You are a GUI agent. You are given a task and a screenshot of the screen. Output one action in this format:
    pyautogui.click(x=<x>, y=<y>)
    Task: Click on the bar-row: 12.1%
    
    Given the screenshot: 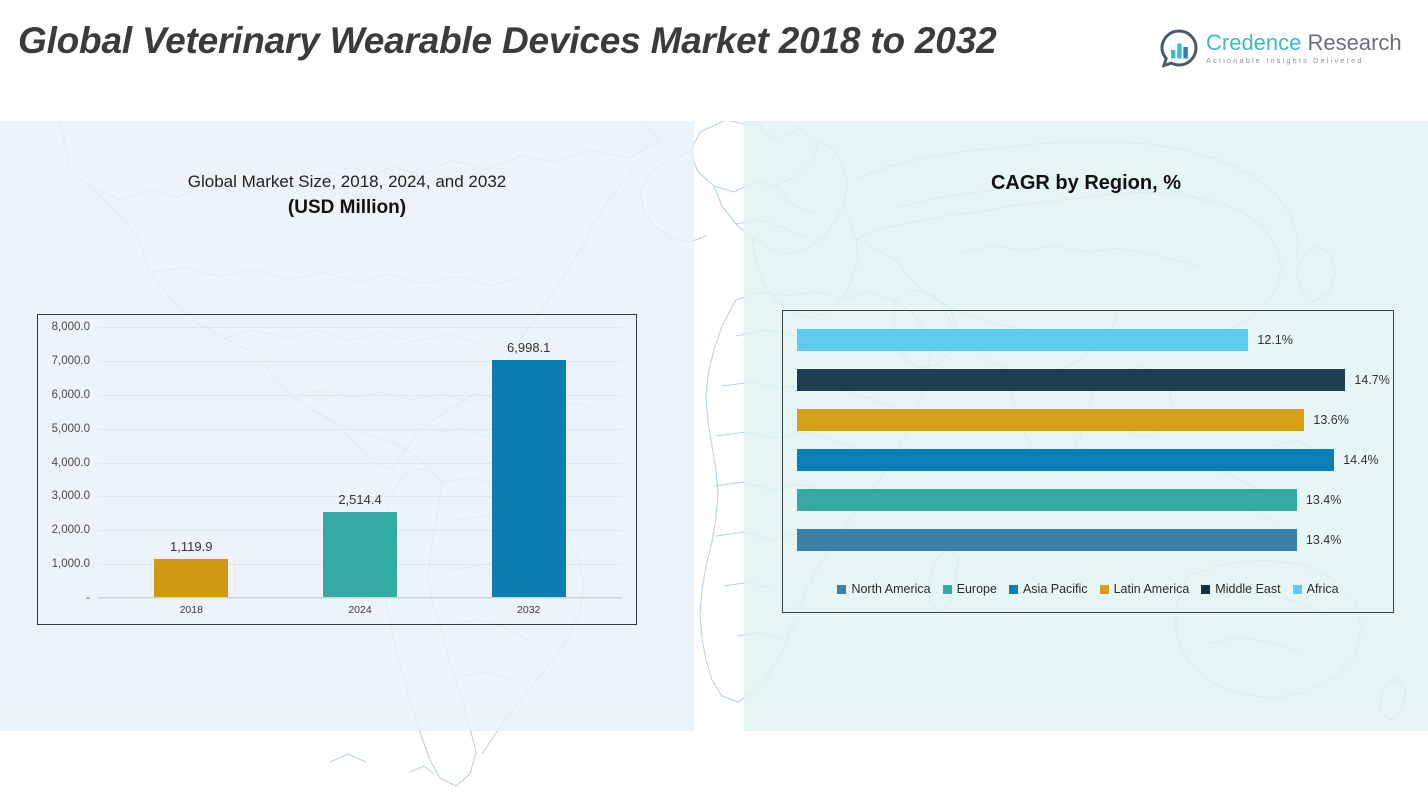 What is the action you would take?
    pyautogui.click(x=1088, y=340)
    